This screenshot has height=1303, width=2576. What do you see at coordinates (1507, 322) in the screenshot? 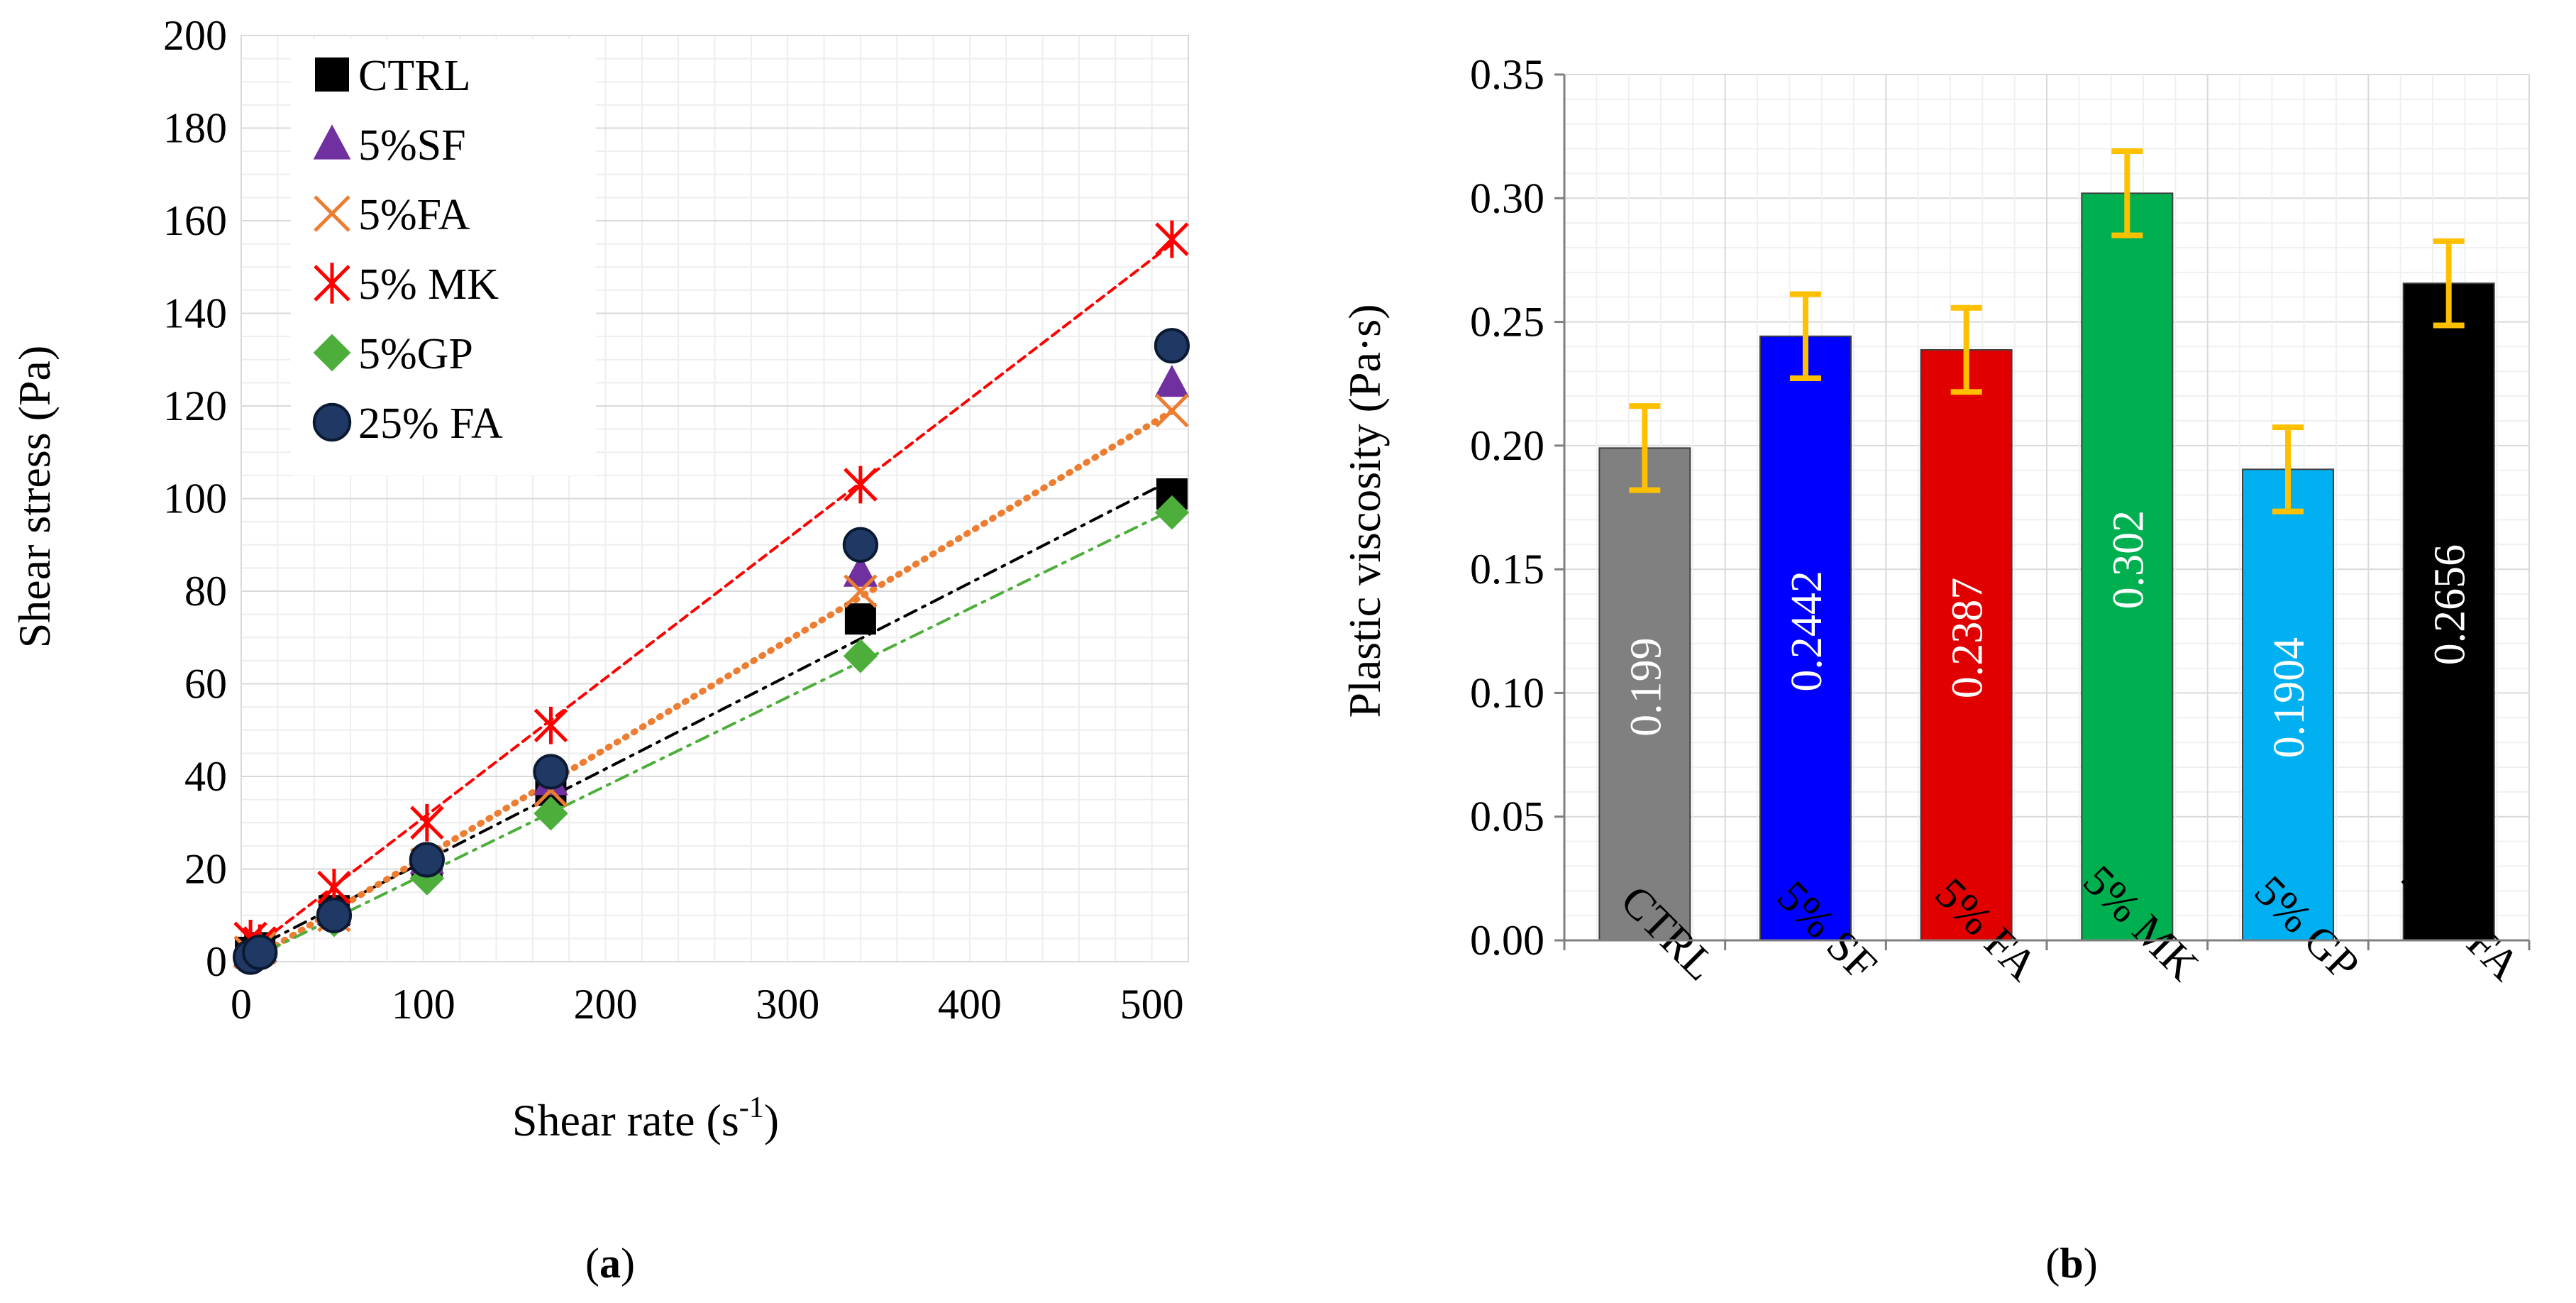
I see `y-tick-label: 0.25` at bounding box center [1507, 322].